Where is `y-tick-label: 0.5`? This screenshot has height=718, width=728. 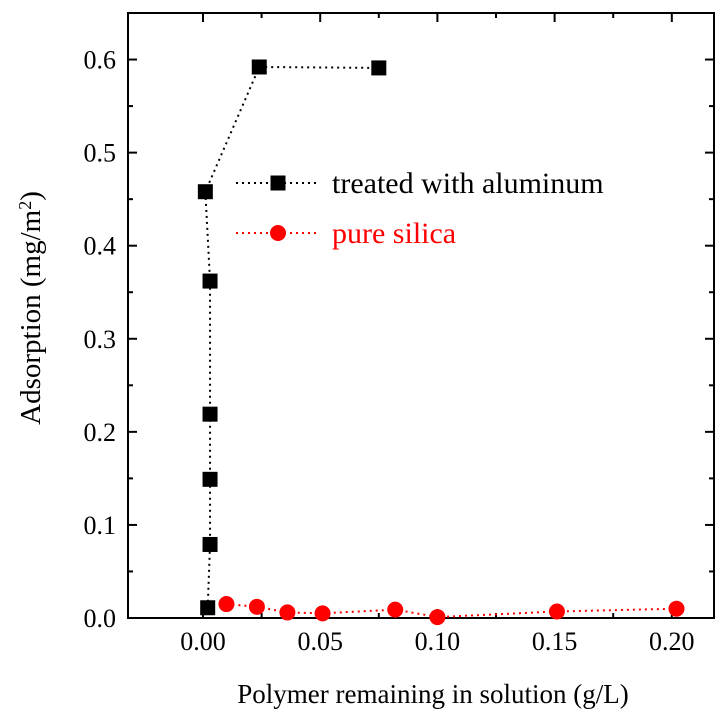
y-tick-label: 0.5 is located at coordinates (100, 153).